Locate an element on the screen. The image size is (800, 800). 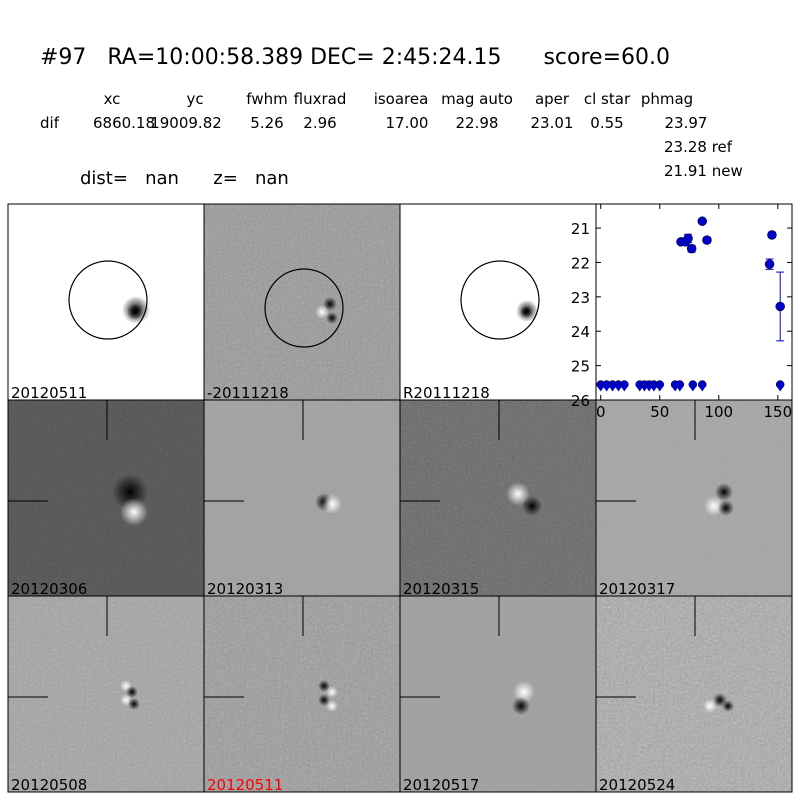
panel-label: 20120517 is located at coordinates (441, 785).